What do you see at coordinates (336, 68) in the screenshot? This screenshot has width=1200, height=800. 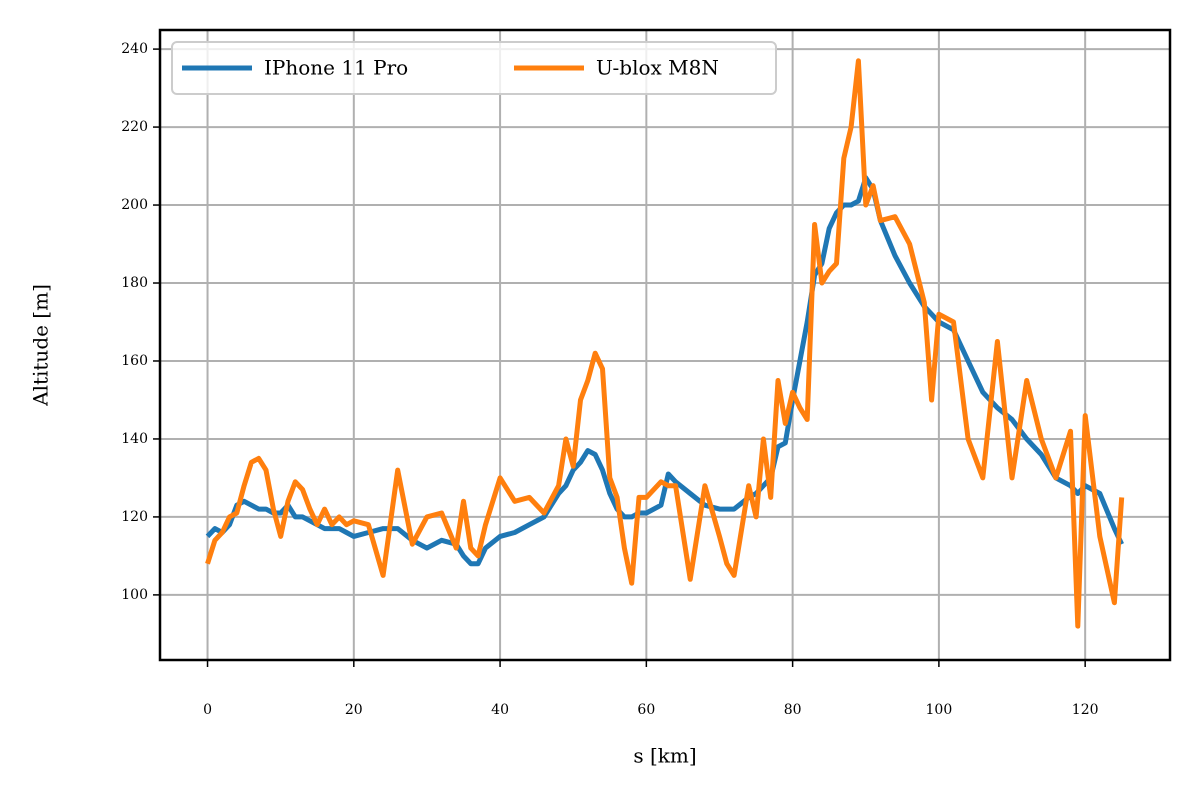 I see `legend-label: IPhone 11 Pro` at bounding box center [336, 68].